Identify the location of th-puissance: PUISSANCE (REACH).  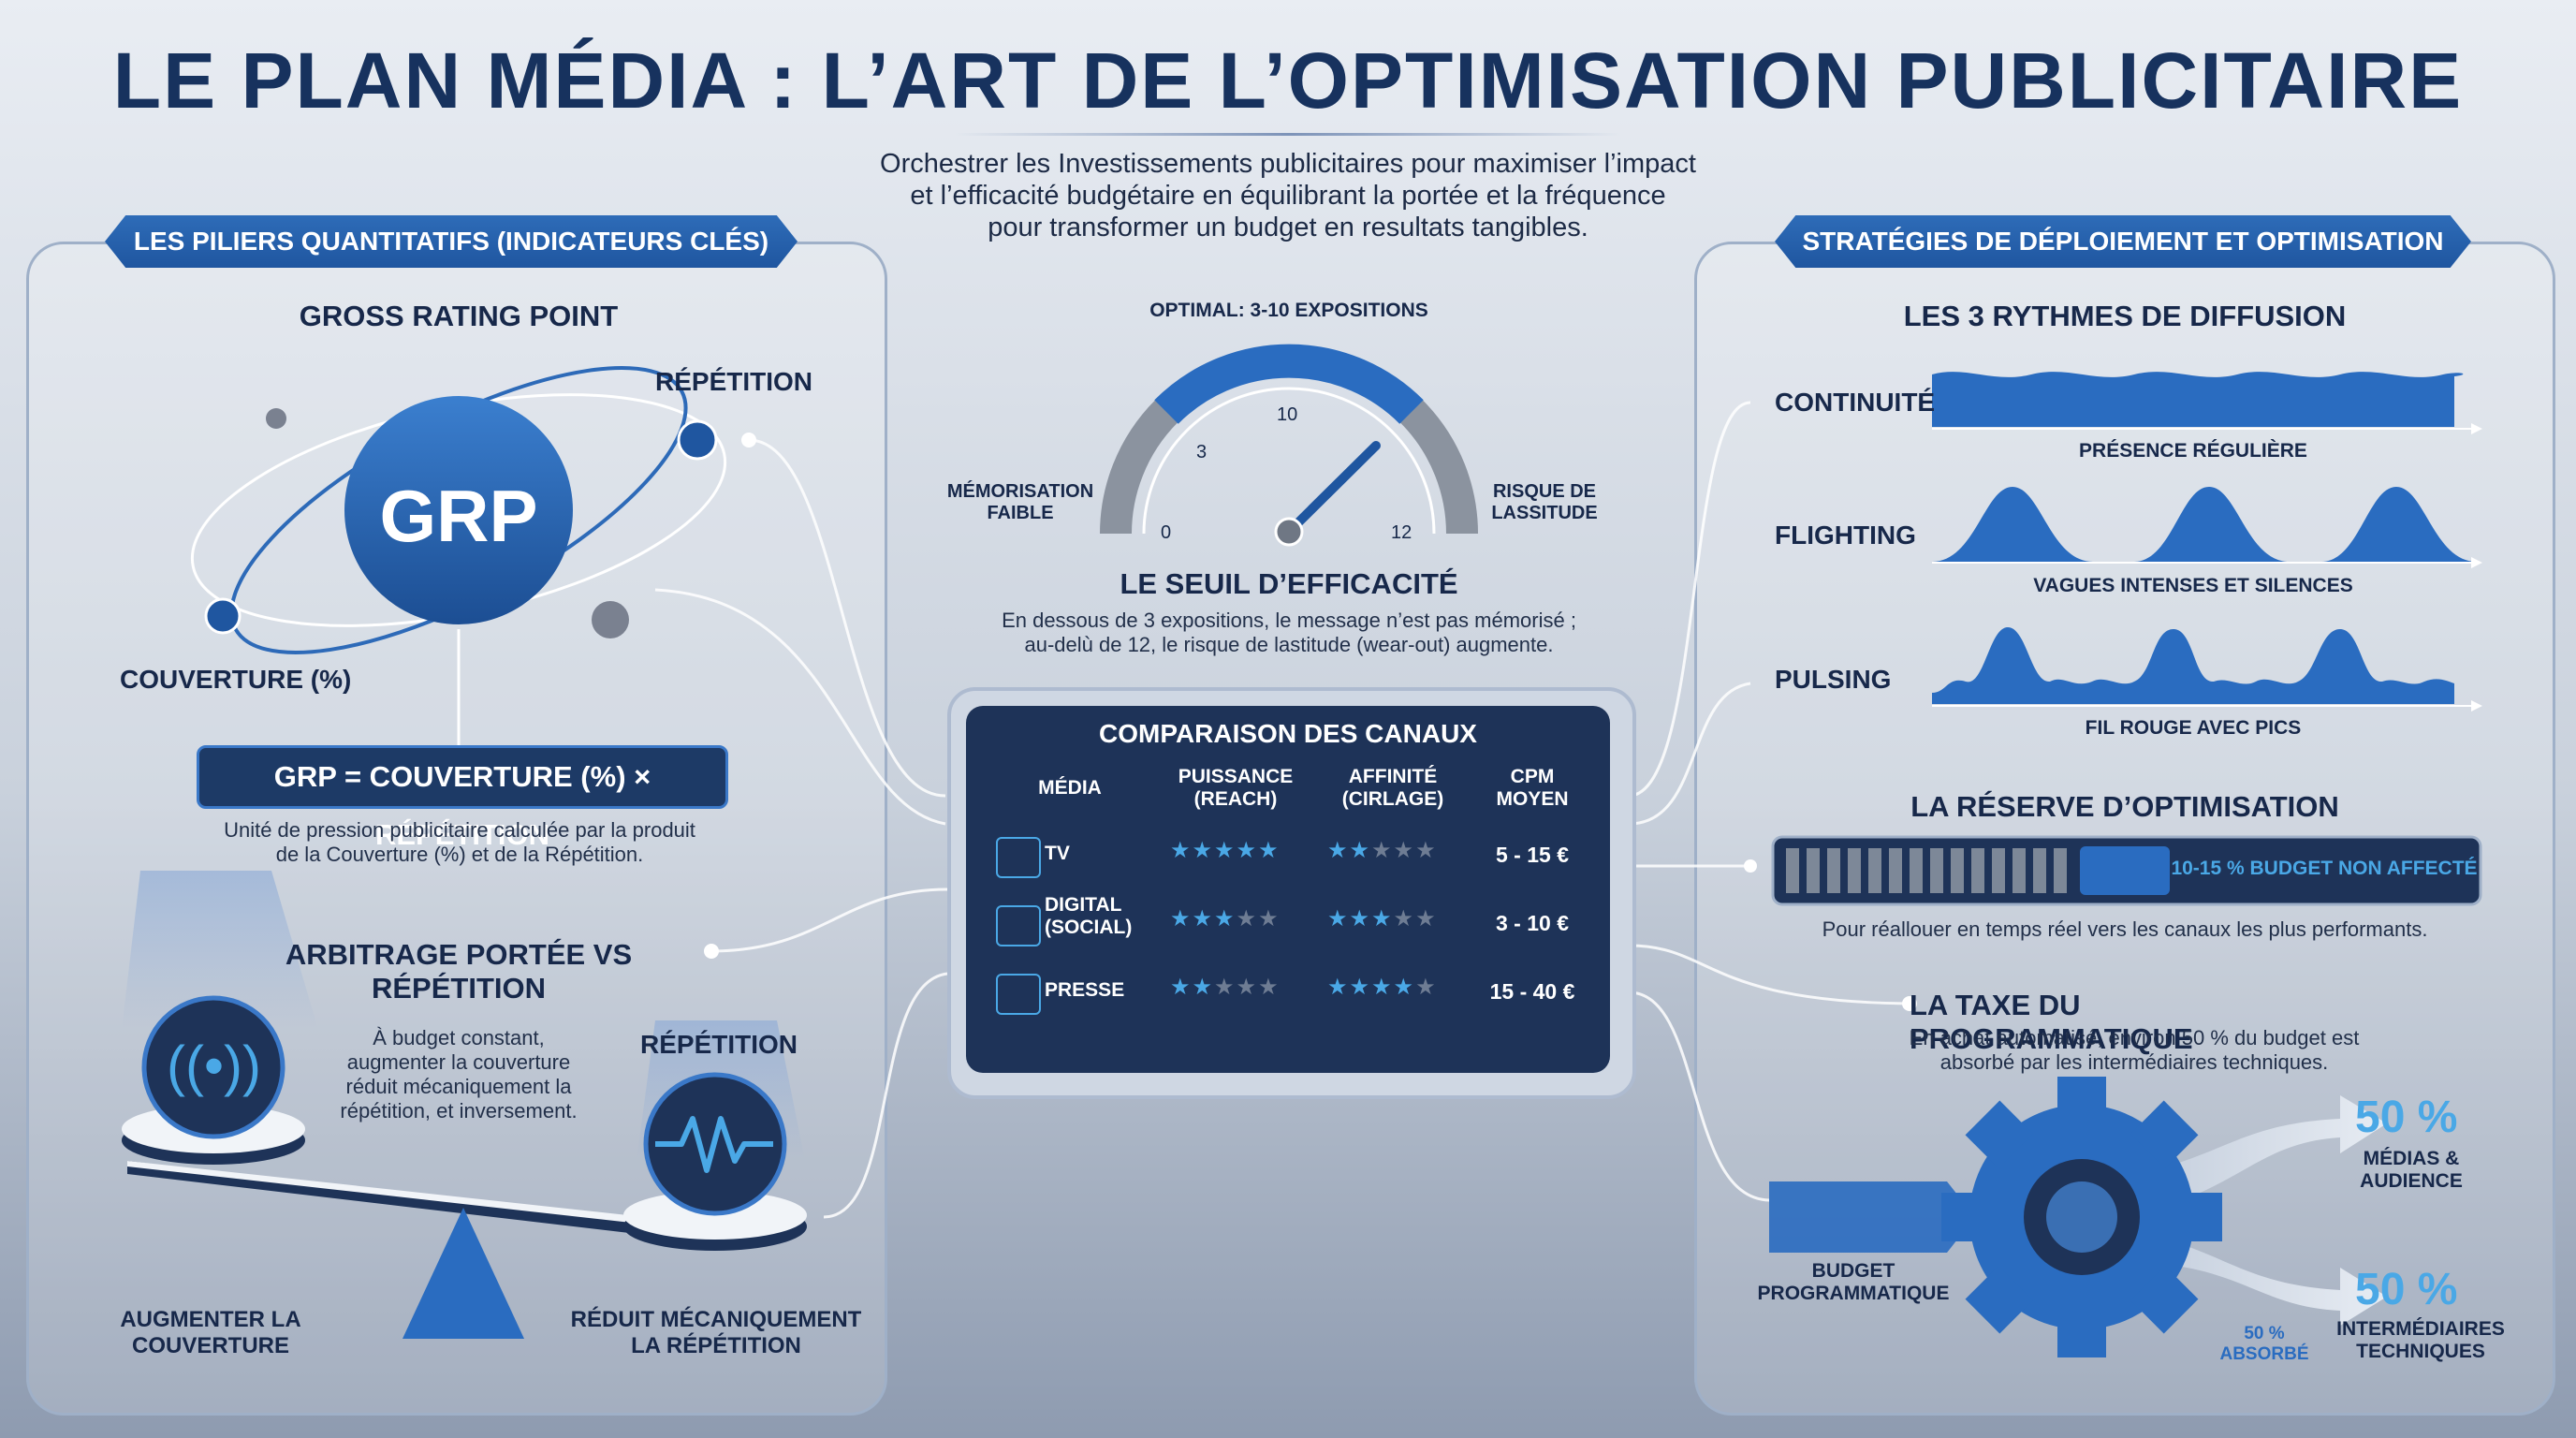
(1236, 788).